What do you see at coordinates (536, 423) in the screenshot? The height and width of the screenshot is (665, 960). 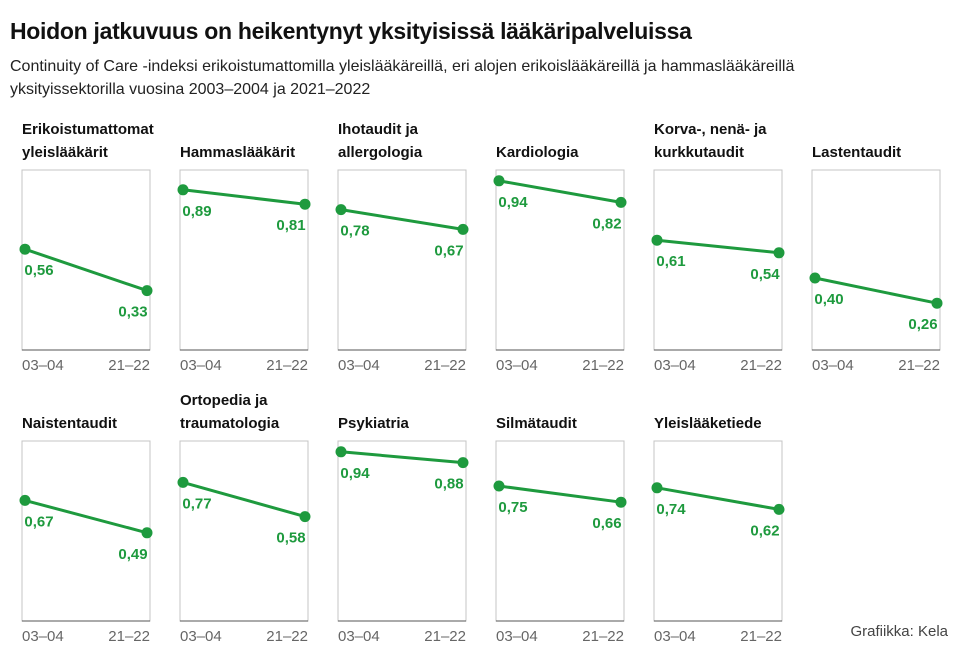 I see `panel-title: Silmätaudit` at bounding box center [536, 423].